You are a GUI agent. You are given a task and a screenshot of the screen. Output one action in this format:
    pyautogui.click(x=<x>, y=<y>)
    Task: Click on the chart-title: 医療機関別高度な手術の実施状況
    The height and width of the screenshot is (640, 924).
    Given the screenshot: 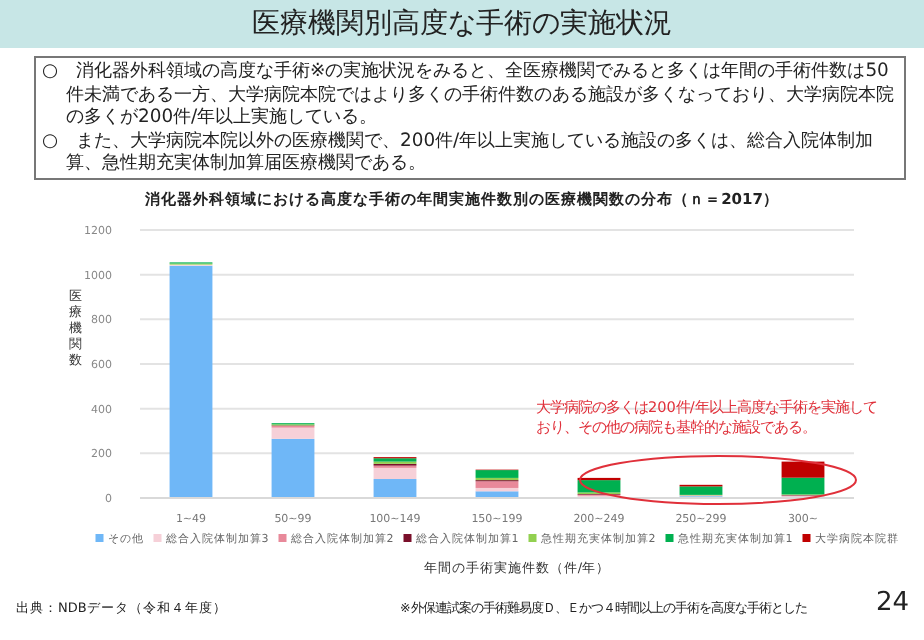 What is the action you would take?
    pyautogui.click(x=462, y=24)
    